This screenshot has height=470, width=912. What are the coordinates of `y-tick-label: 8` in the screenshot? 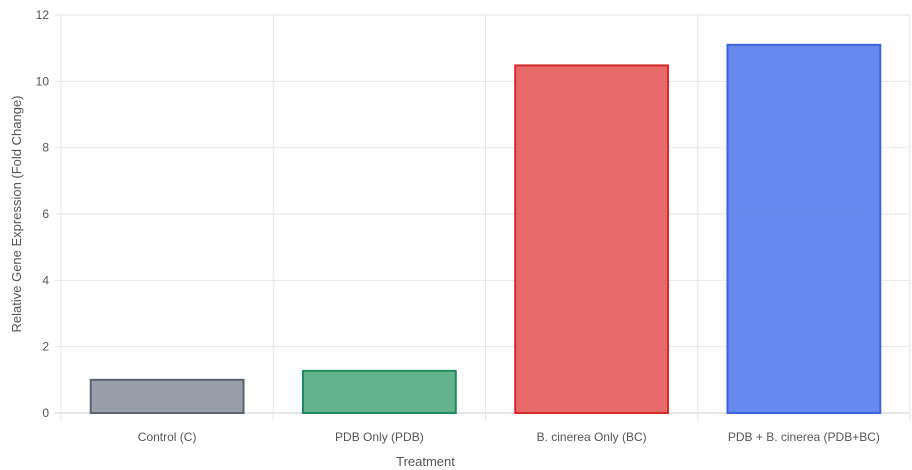 It's located at (45, 148).